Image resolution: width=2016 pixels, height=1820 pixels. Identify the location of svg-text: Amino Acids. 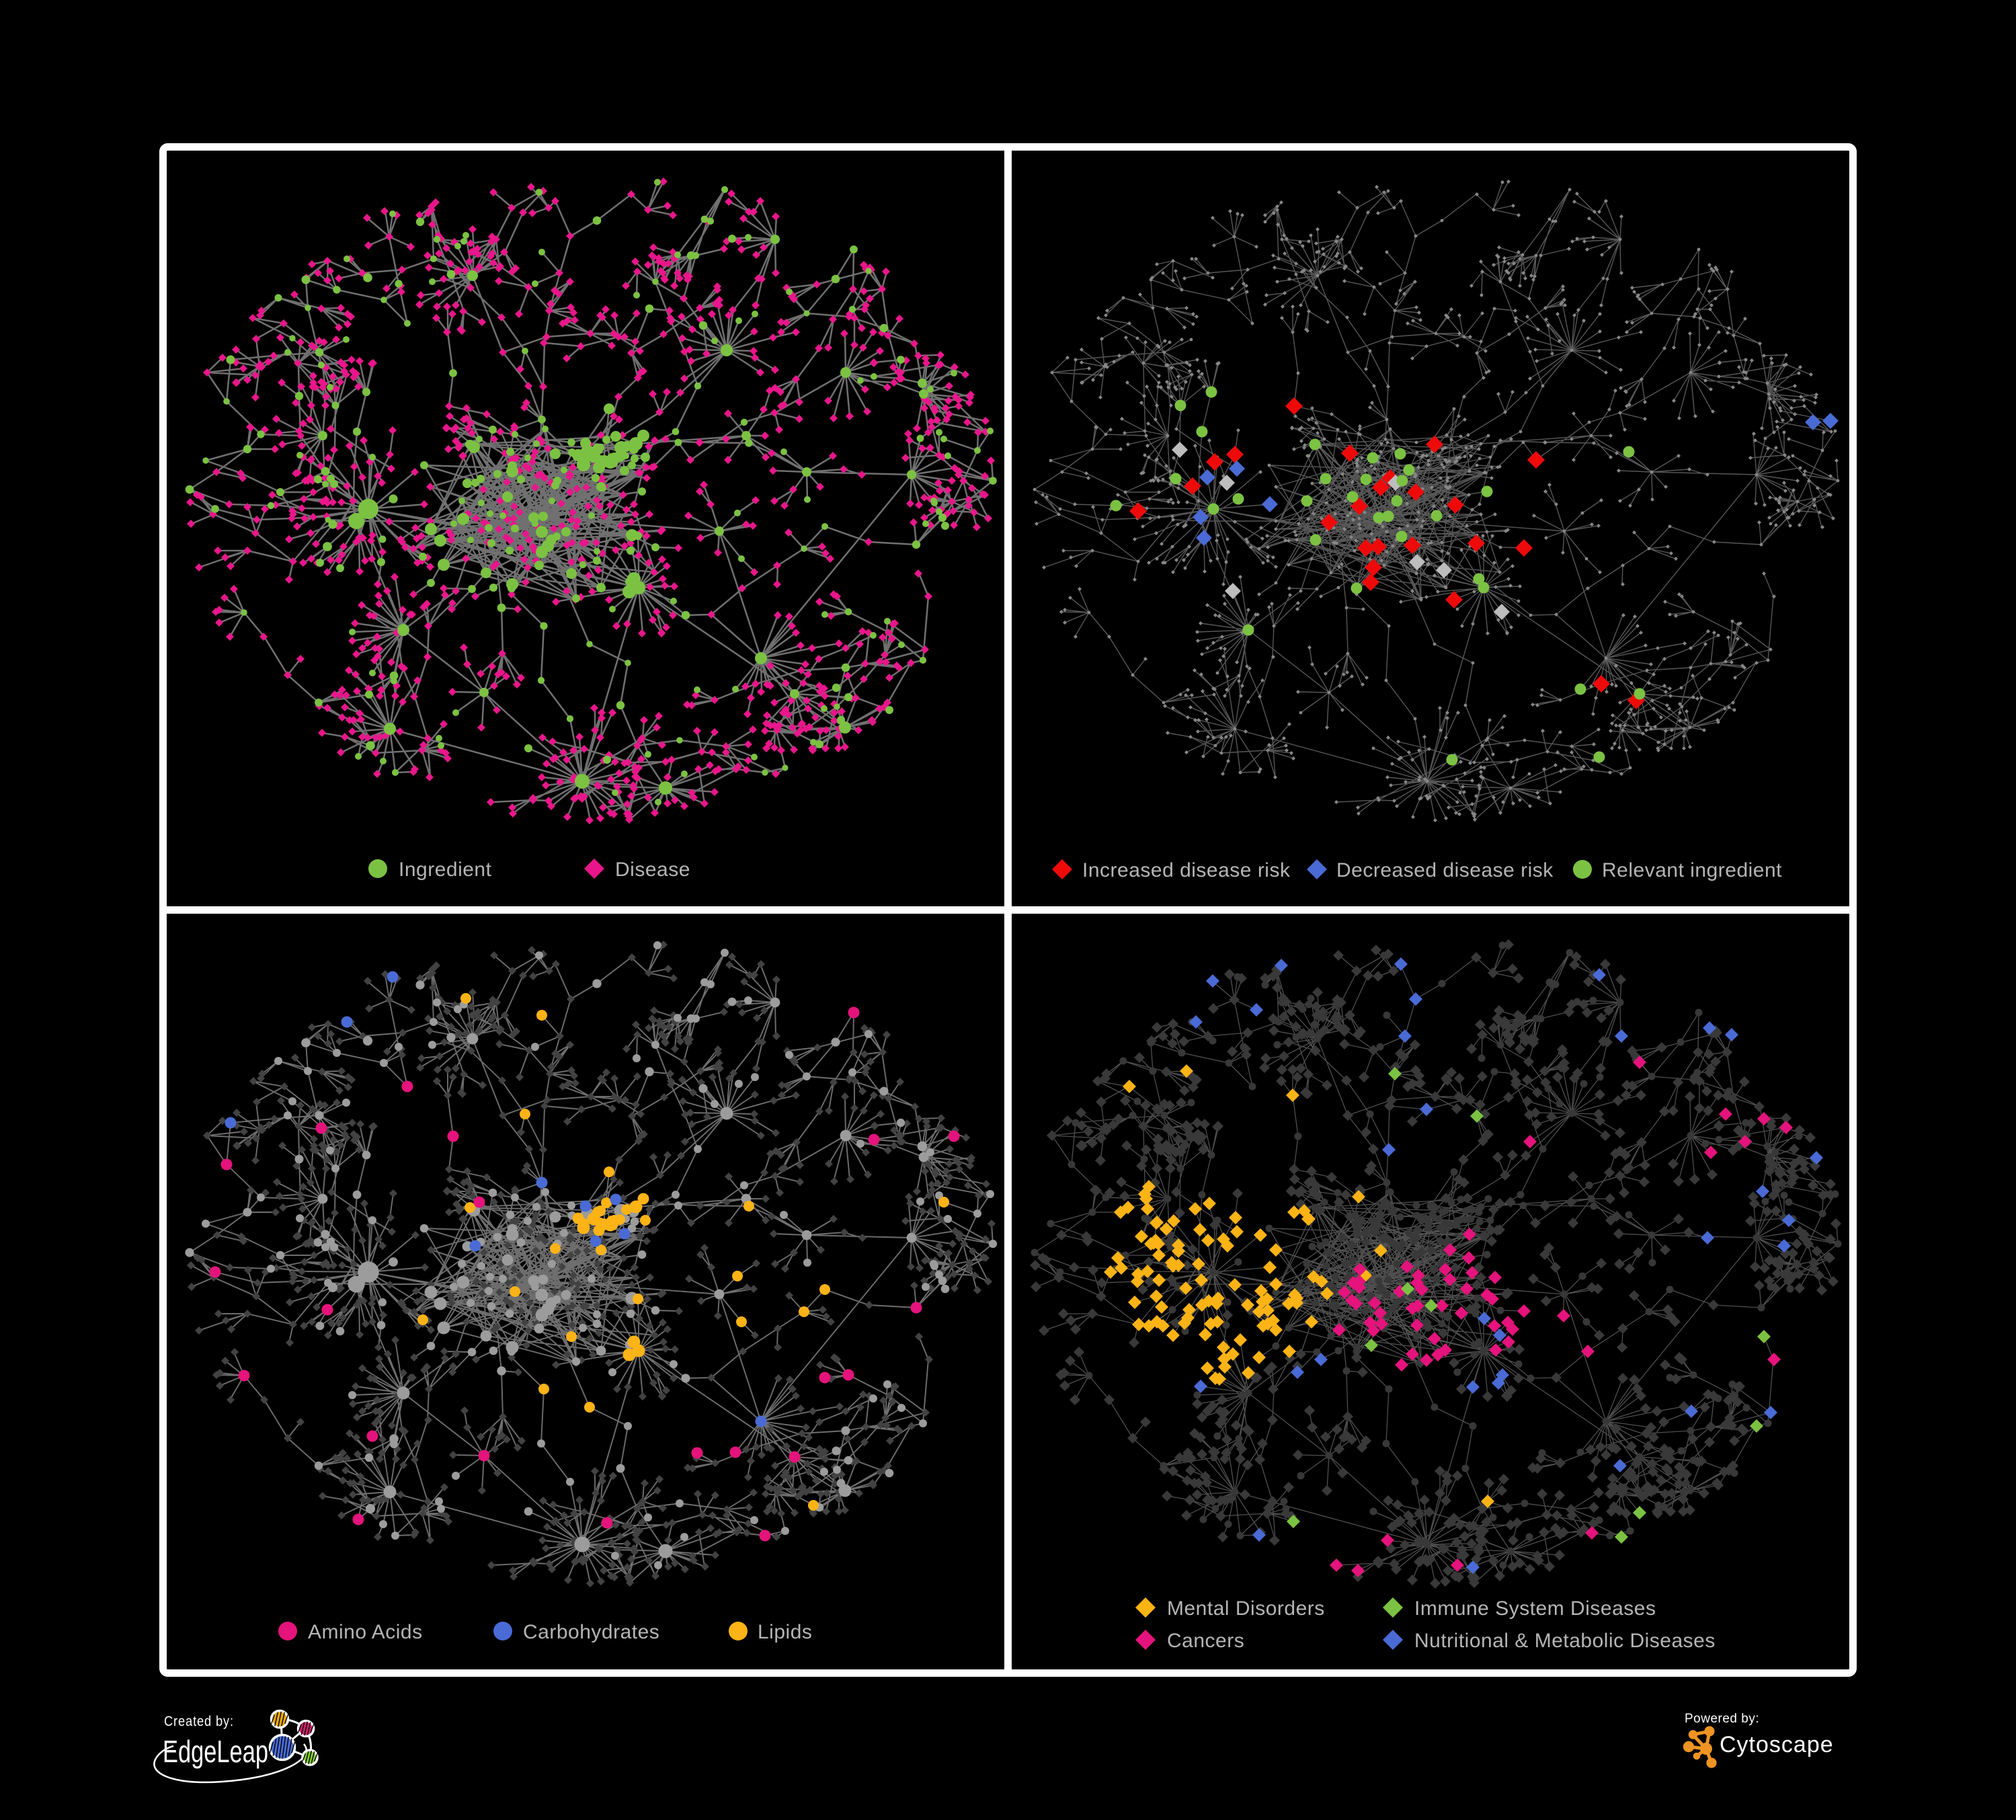
(365, 1632).